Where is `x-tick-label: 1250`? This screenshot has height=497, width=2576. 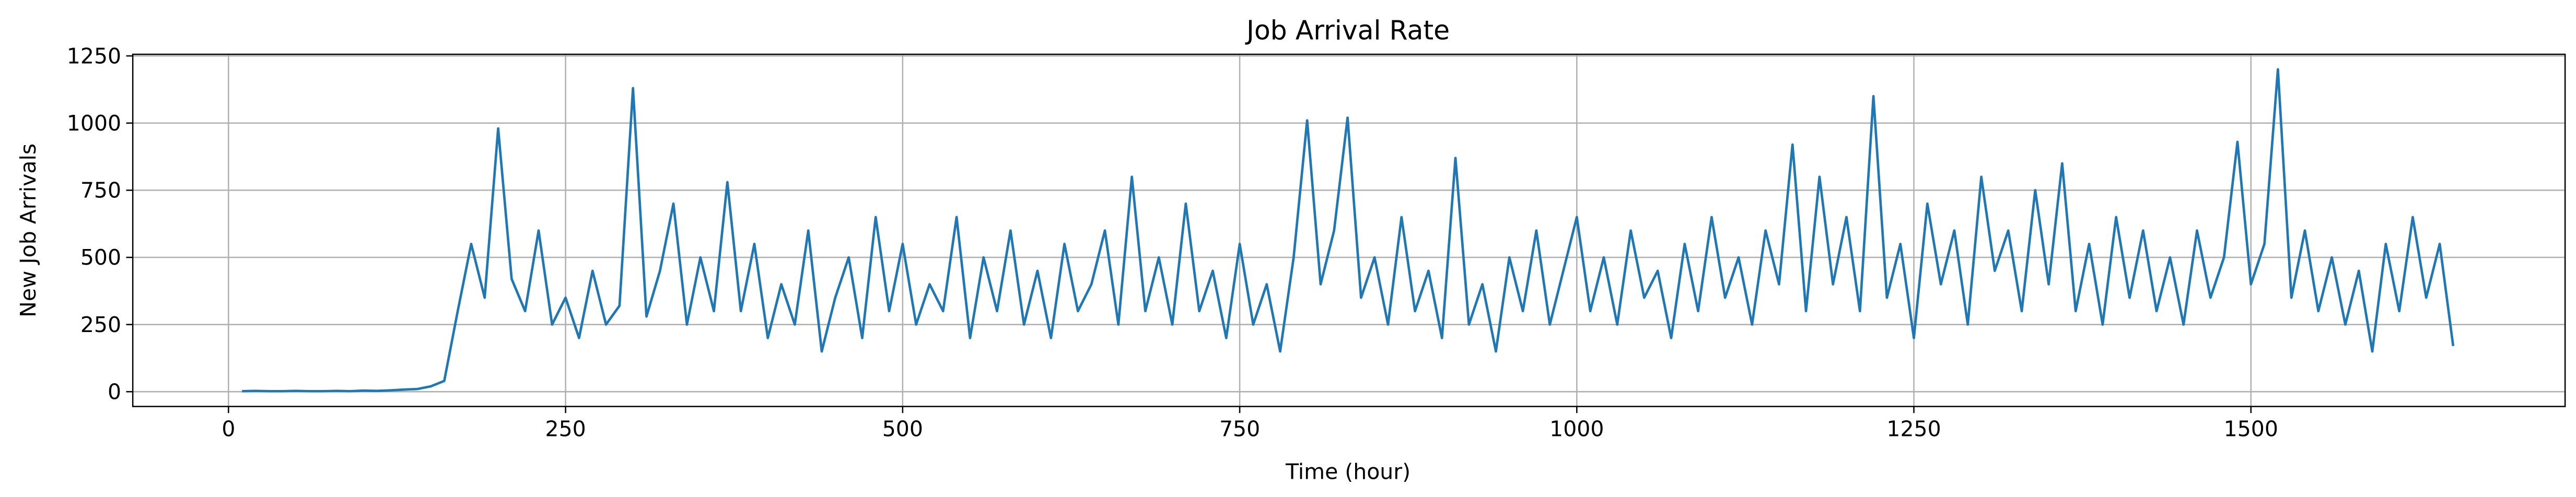
x-tick-label: 1250 is located at coordinates (1913, 429).